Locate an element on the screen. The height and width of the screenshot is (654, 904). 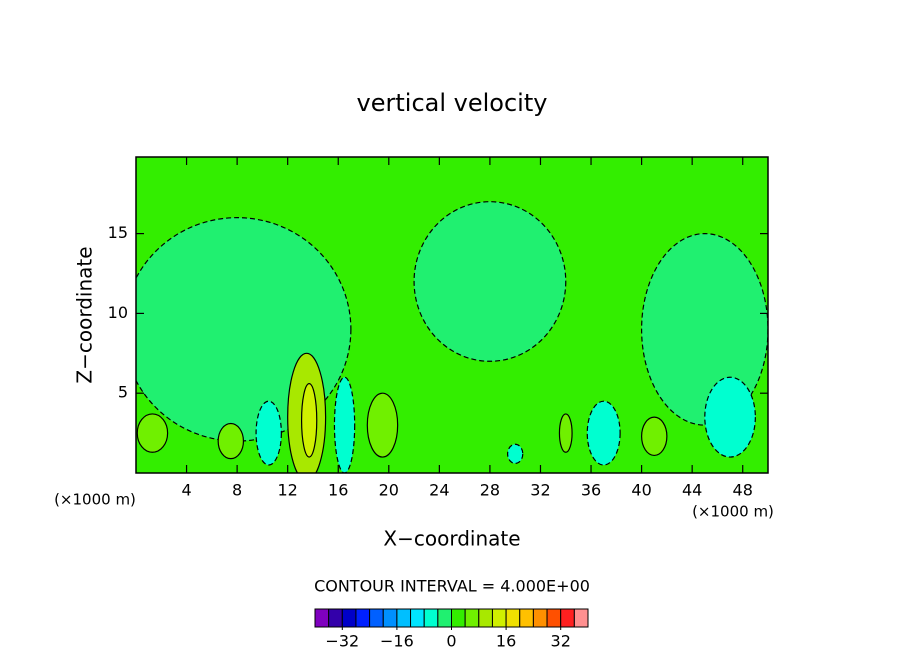
x-tick-label: 12 is located at coordinates (288, 490).